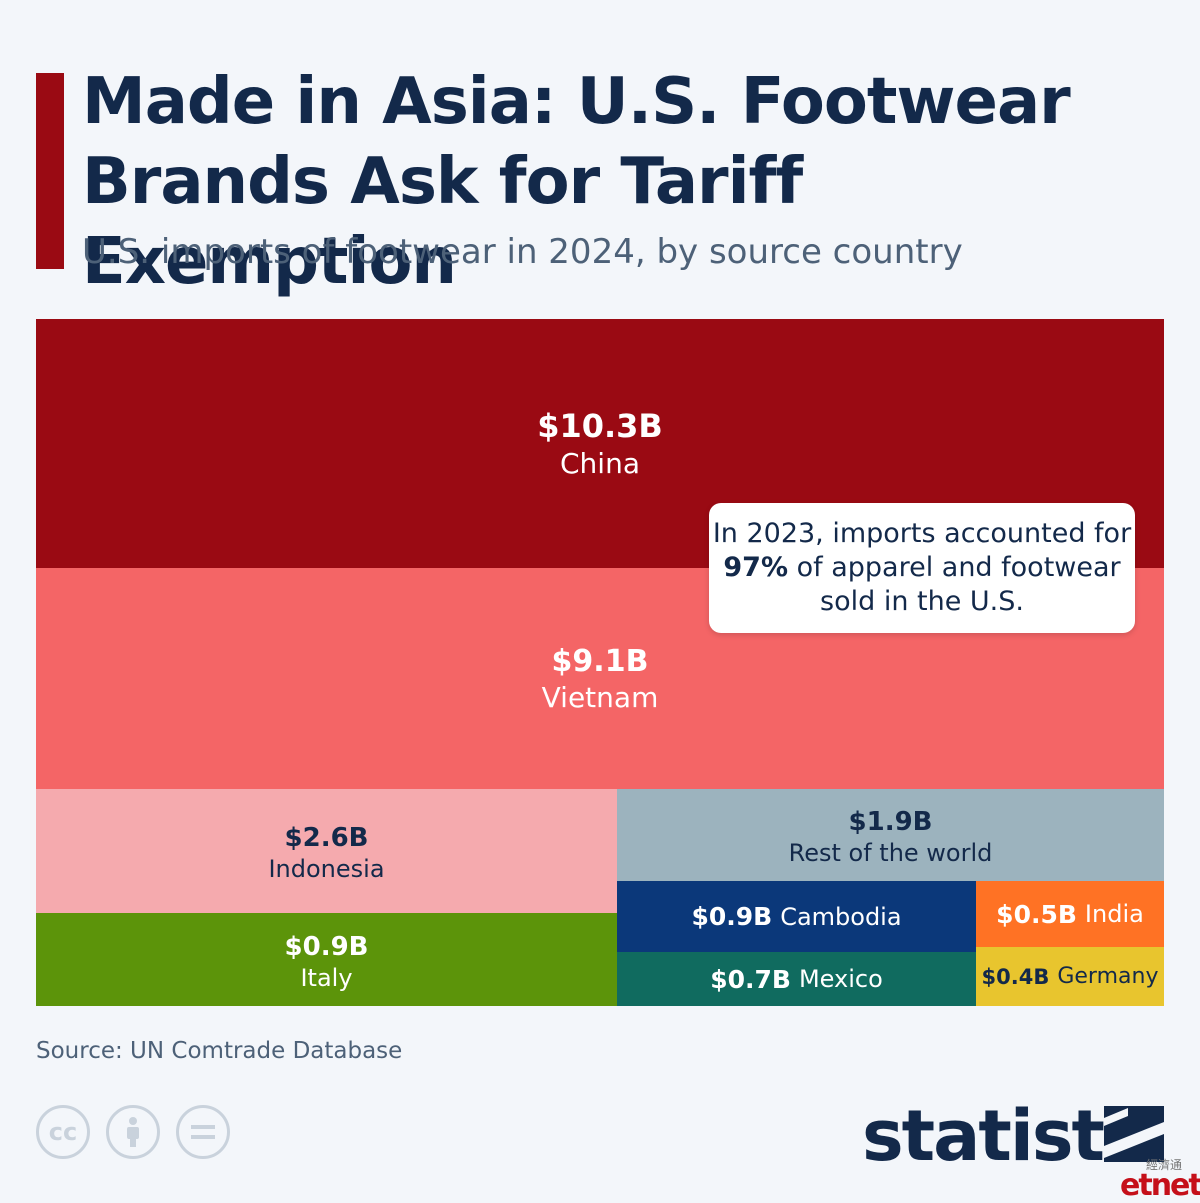  Describe the element at coordinates (756, 567) in the screenshot. I see `callout-highlight: 97%` at that location.